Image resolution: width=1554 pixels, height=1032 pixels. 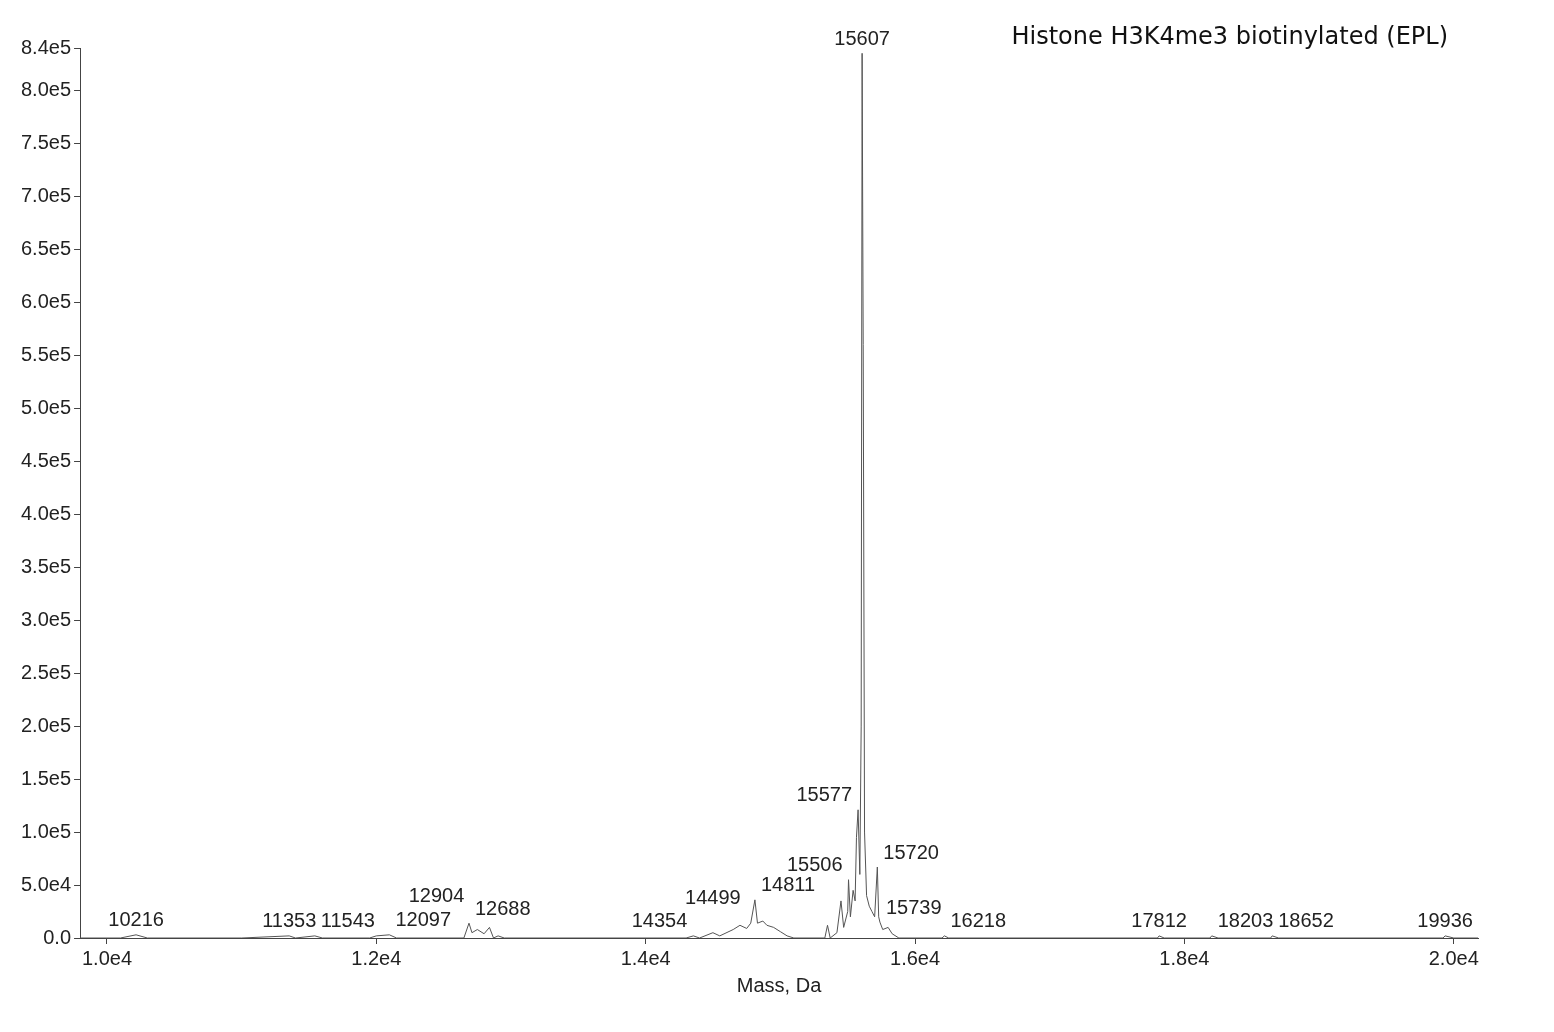 I want to click on y-tick-label: 6.0e5, so click(x=46, y=300).